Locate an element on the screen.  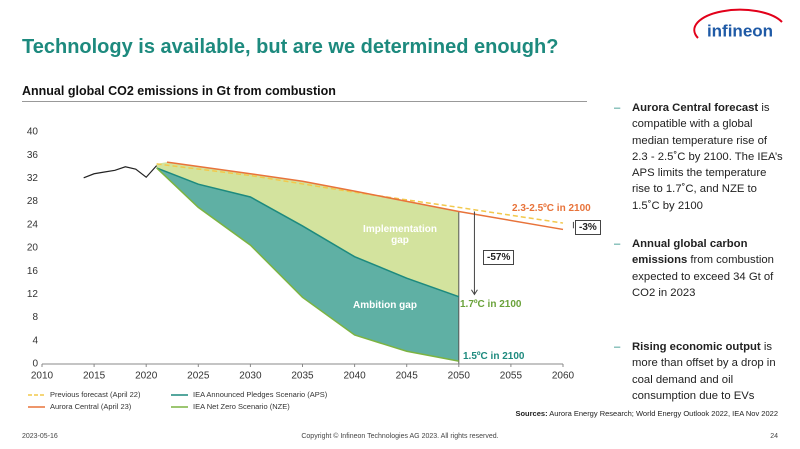
annotation: Ambition gap is located at coordinates (385, 305).